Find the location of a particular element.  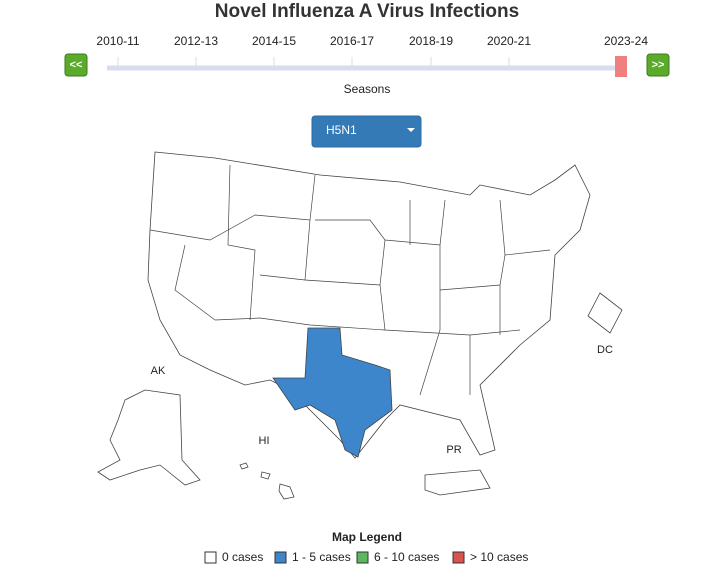

season-label: 2010-11 is located at coordinates (117, 41).